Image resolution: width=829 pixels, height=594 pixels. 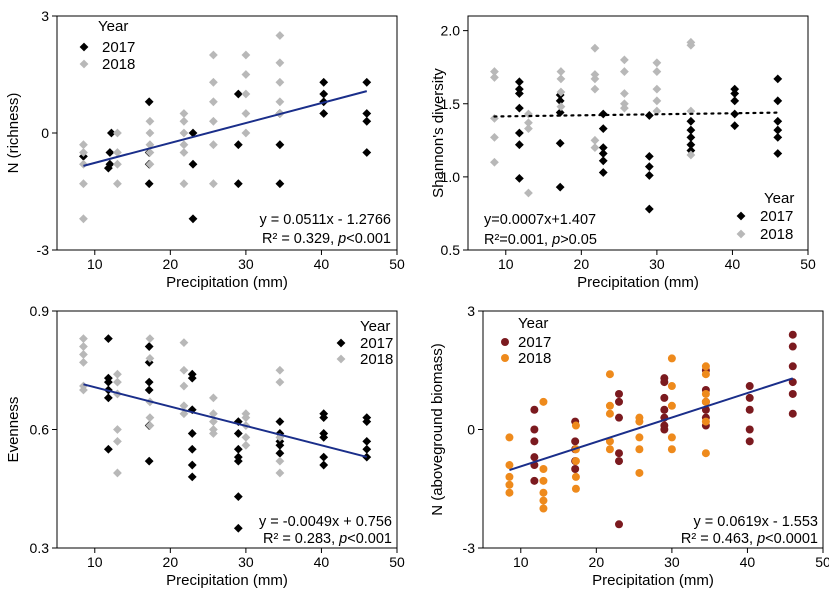 What do you see at coordinates (182, 406) in the screenshot?
I see `series-2018` at bounding box center [182, 406].